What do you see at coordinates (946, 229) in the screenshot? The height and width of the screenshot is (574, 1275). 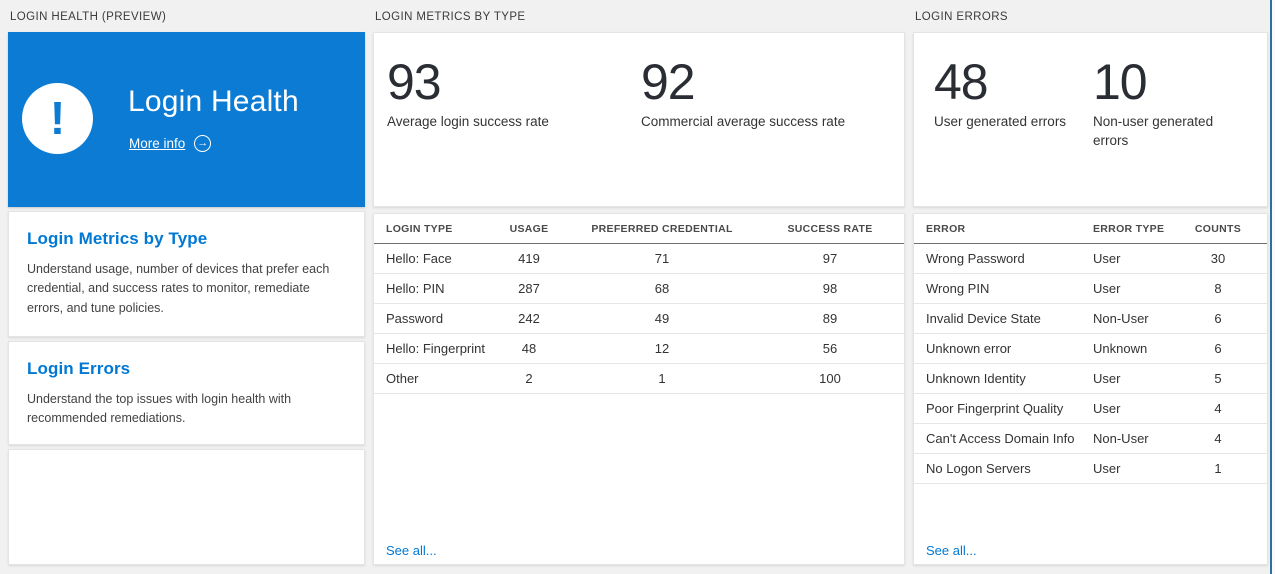 I see `column-header: ERROR` at bounding box center [946, 229].